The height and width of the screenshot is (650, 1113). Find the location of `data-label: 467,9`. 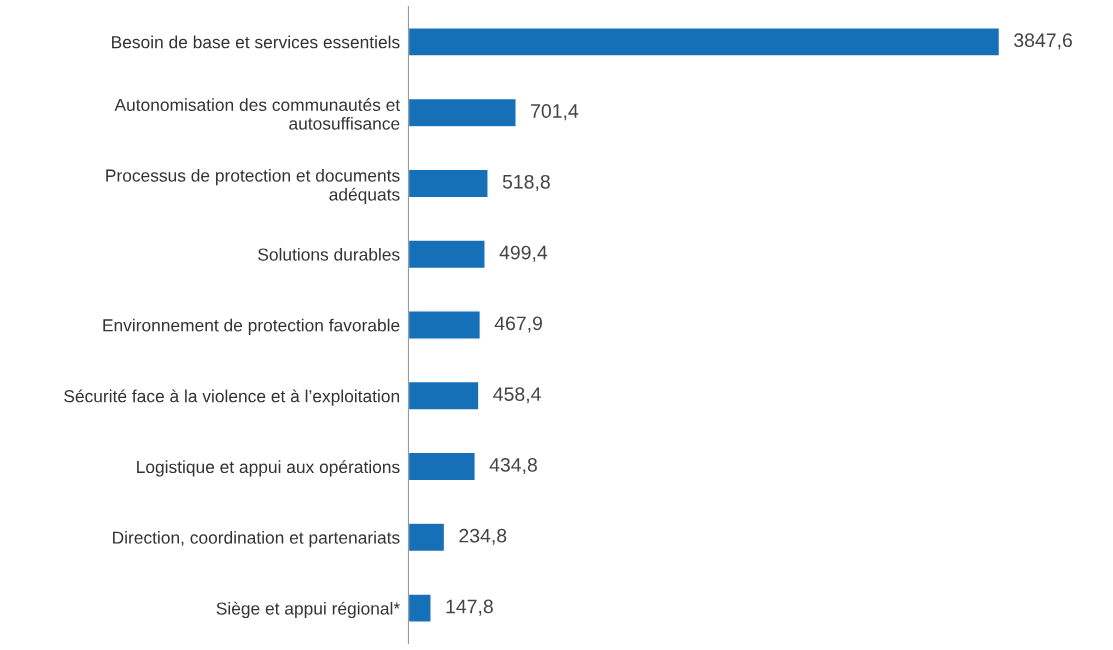

data-label: 467,9 is located at coordinates (518, 324).